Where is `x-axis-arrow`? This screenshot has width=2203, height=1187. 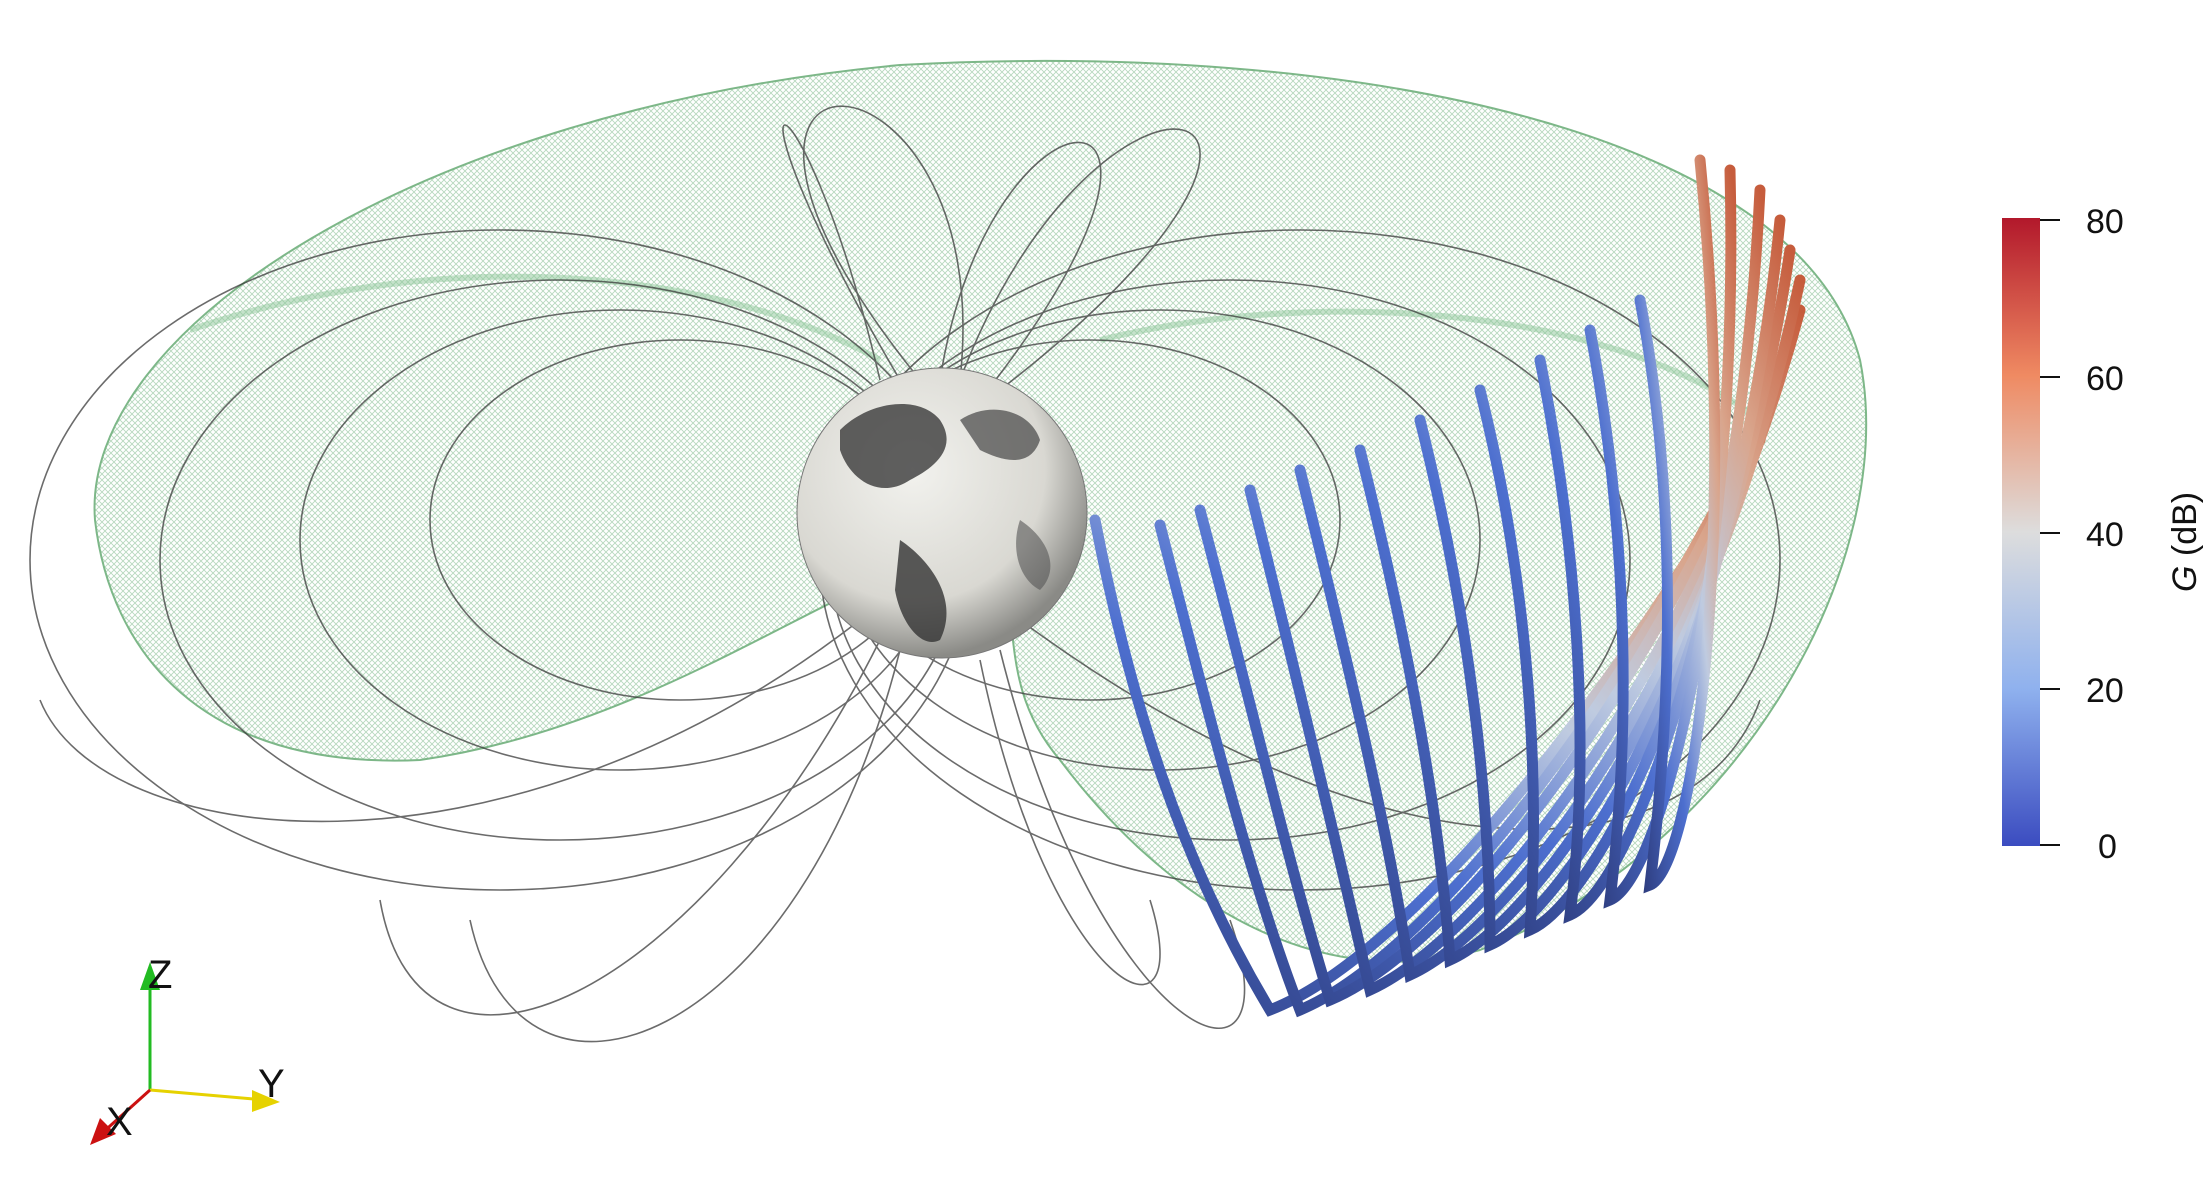
x-axis-arrow is located at coordinates (103, 1131).